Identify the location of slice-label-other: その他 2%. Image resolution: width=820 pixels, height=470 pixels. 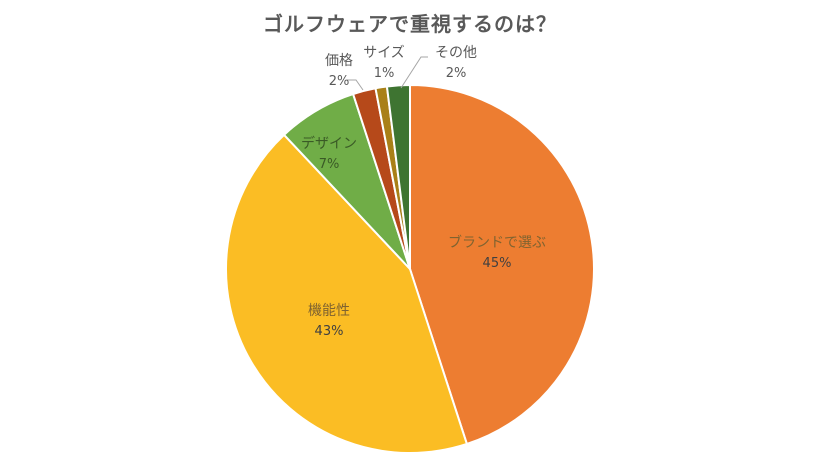
(456, 61).